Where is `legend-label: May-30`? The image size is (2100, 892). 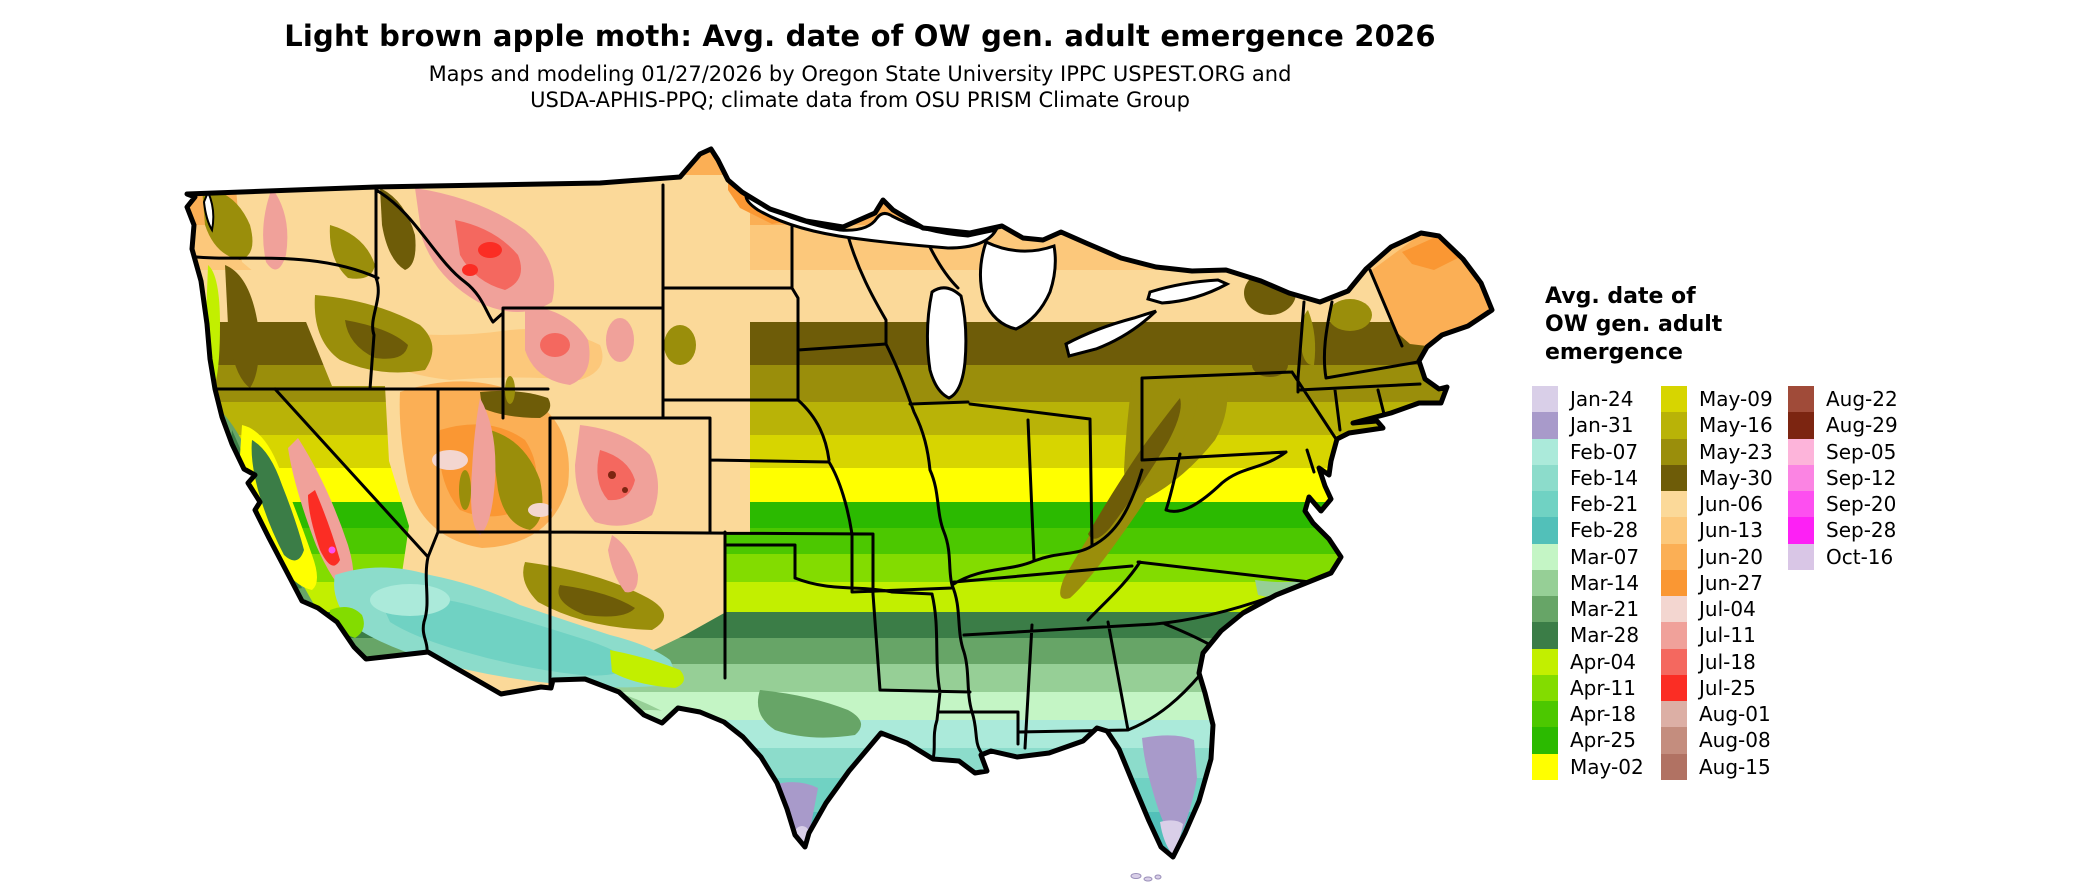
legend-label: May-30 is located at coordinates (1736, 477).